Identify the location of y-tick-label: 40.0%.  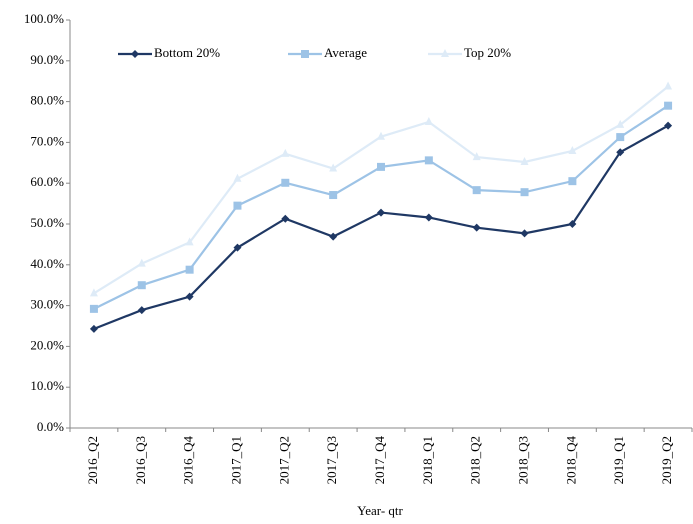
(47, 263).